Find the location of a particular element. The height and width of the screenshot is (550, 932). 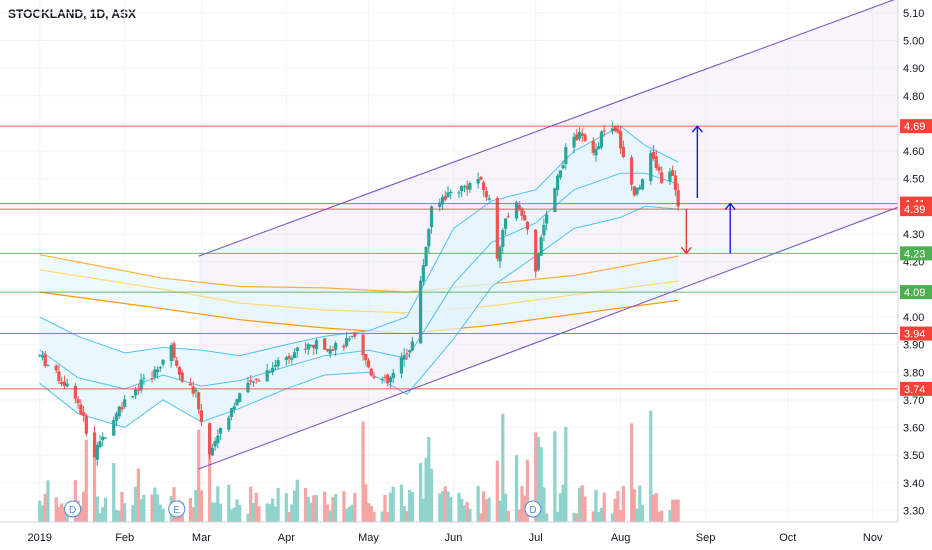

projection-arrows is located at coordinates (708, 190).